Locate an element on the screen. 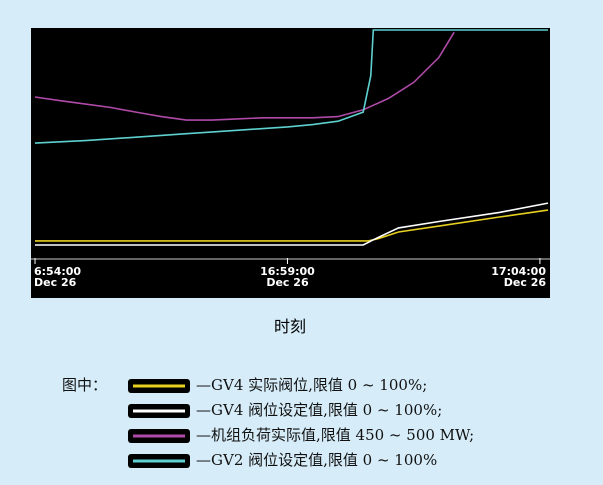 This screenshot has height=485, width=603. x-axis-label: 时刻 is located at coordinates (290, 326).